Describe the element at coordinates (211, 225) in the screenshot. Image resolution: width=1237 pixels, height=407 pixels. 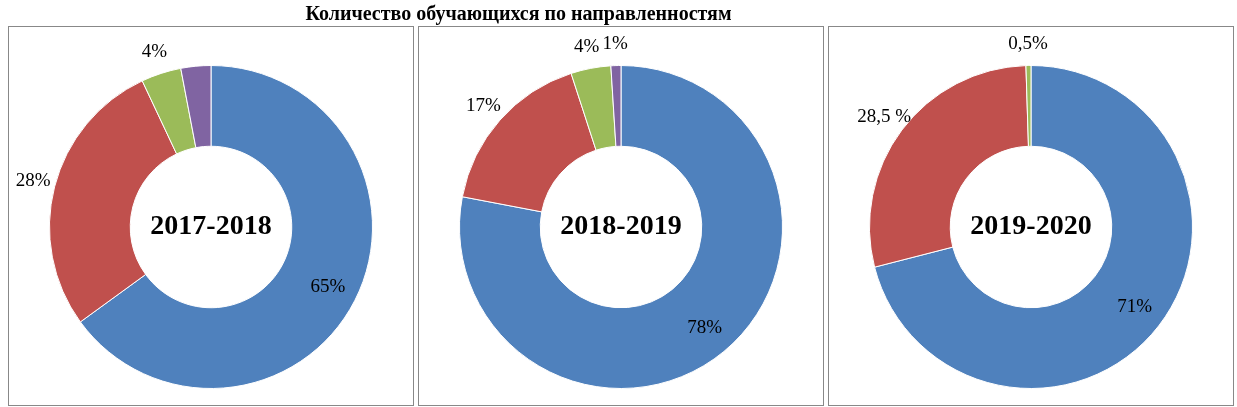
I see `text: 2017-2018` at that location.